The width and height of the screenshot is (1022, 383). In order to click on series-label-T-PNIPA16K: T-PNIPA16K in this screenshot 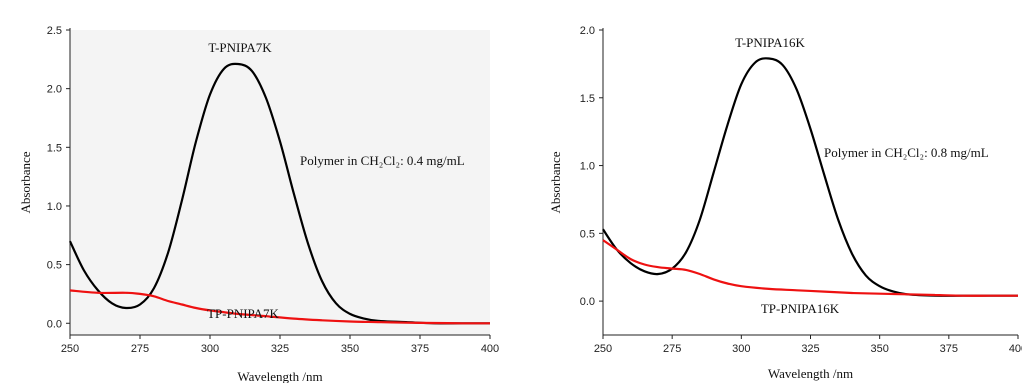, I will do `click(770, 42)`.